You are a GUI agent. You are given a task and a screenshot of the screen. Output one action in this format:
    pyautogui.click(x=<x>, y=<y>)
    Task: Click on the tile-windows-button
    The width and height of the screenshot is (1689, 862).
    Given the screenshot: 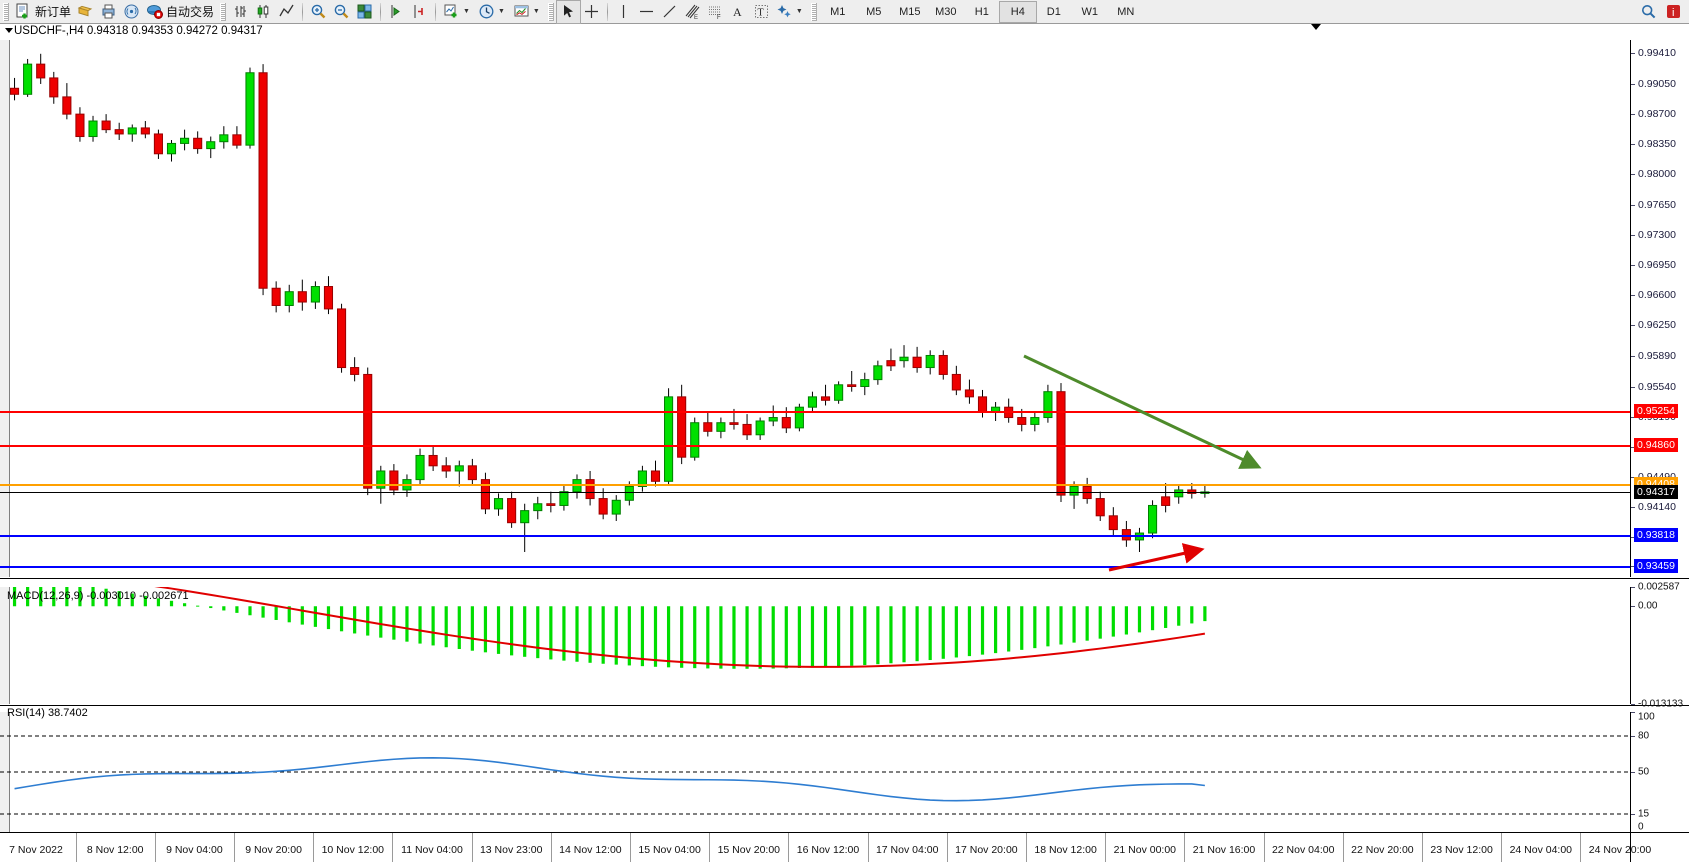 What is the action you would take?
    pyautogui.click(x=364, y=12)
    